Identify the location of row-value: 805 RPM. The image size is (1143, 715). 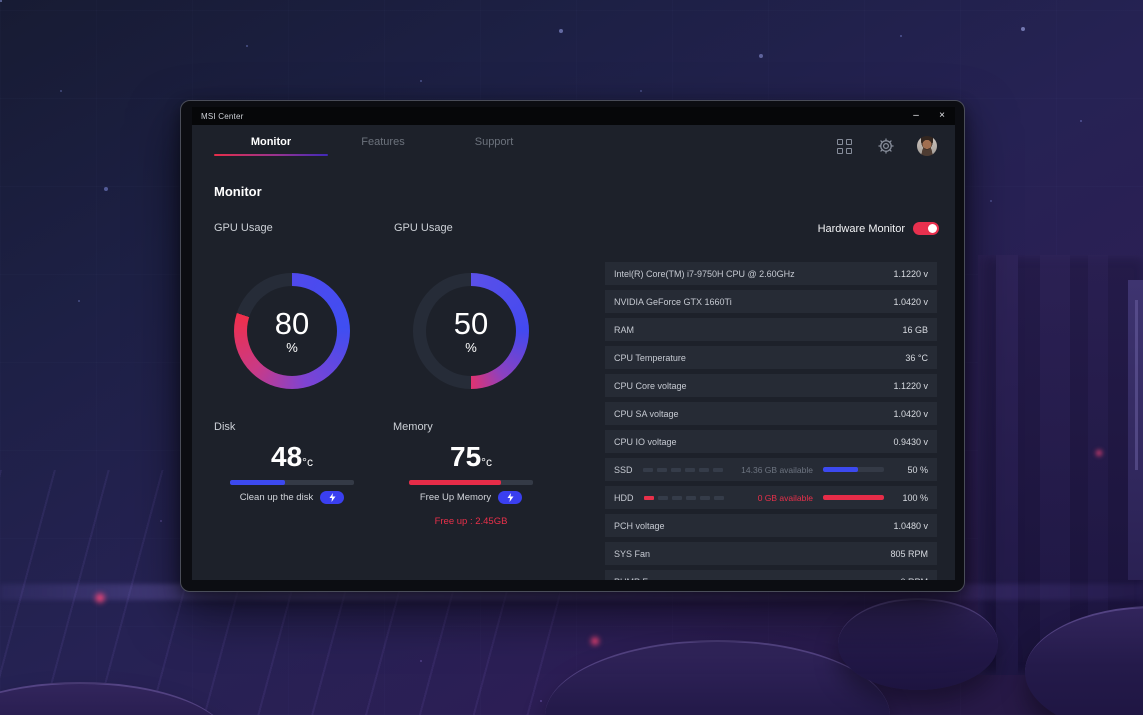
(909, 553).